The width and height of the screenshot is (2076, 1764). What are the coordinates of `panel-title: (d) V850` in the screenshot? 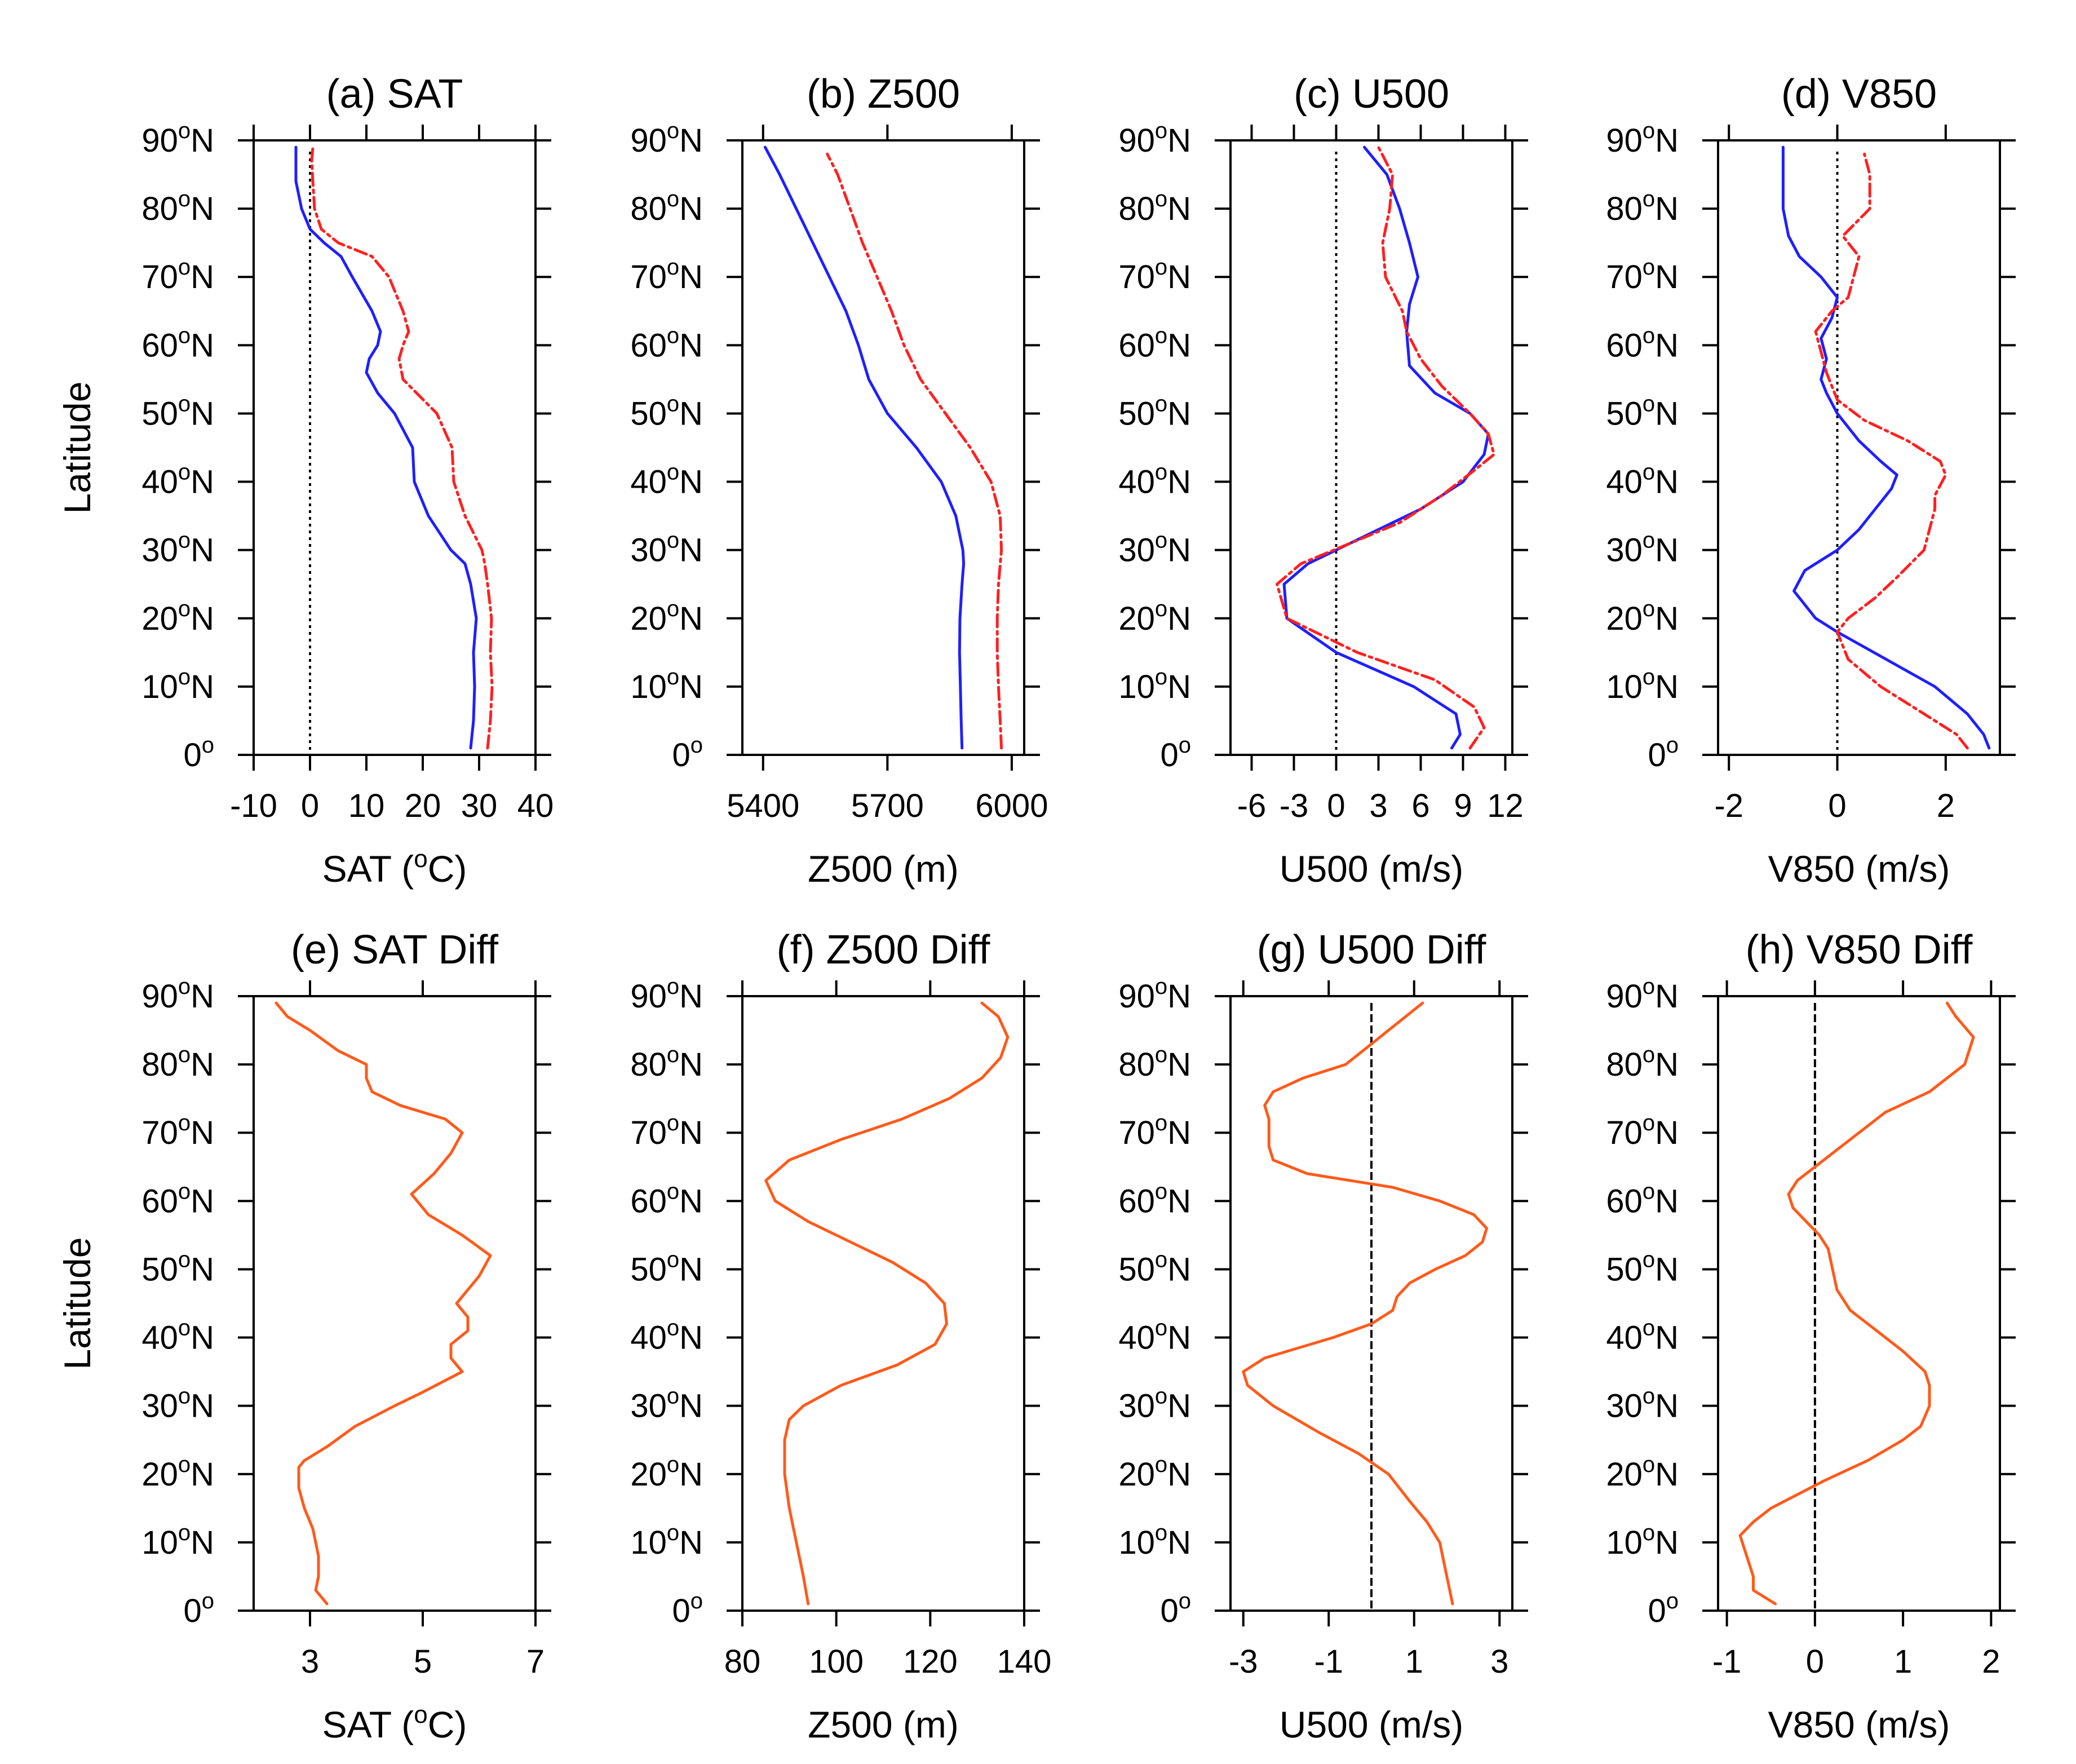 It's located at (1859, 94).